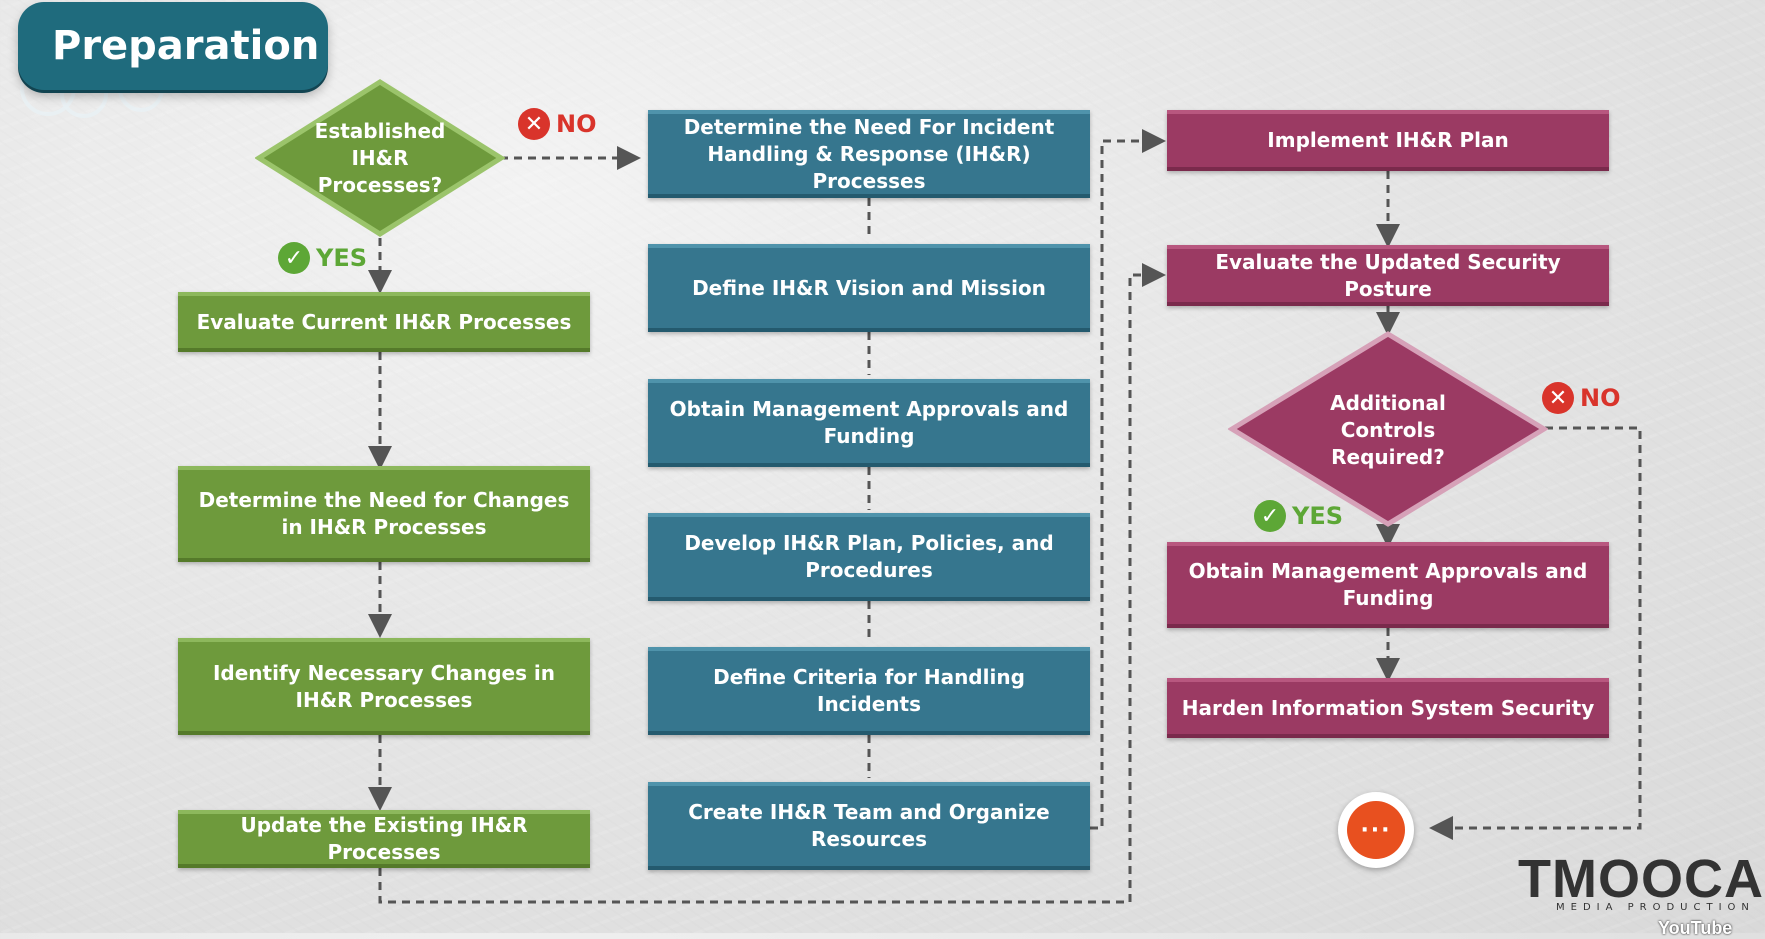 This screenshot has height=939, width=1765. Describe the element at coordinates (869, 691) in the screenshot. I see `step-define-criteria: Define Criteria for Handling Incidents` at that location.